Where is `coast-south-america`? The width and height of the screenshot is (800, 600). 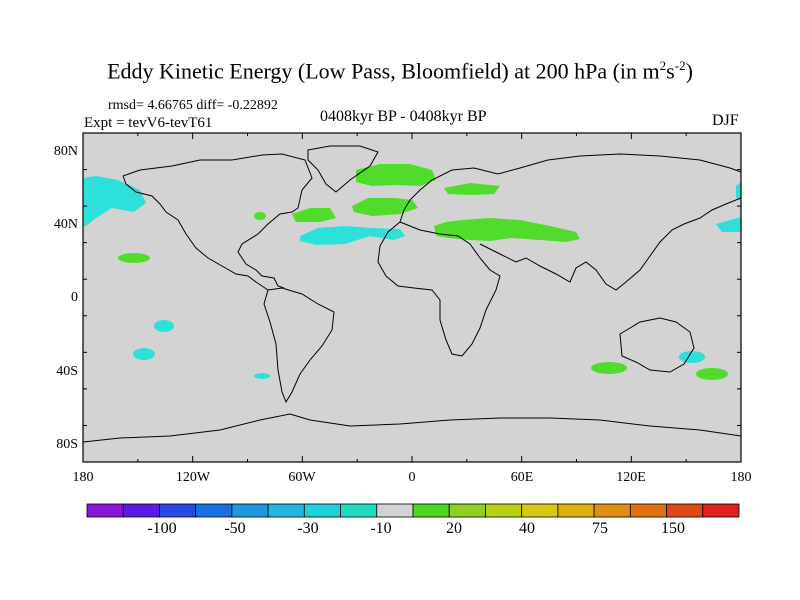
coast-south-america is located at coordinates (299, 345).